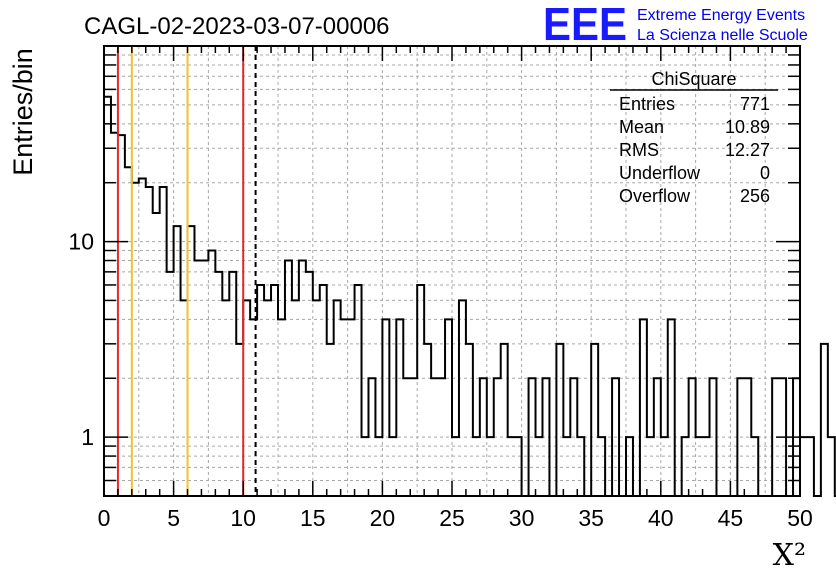  What do you see at coordinates (655, 196) in the screenshot?
I see `stats-label: Overflow` at bounding box center [655, 196].